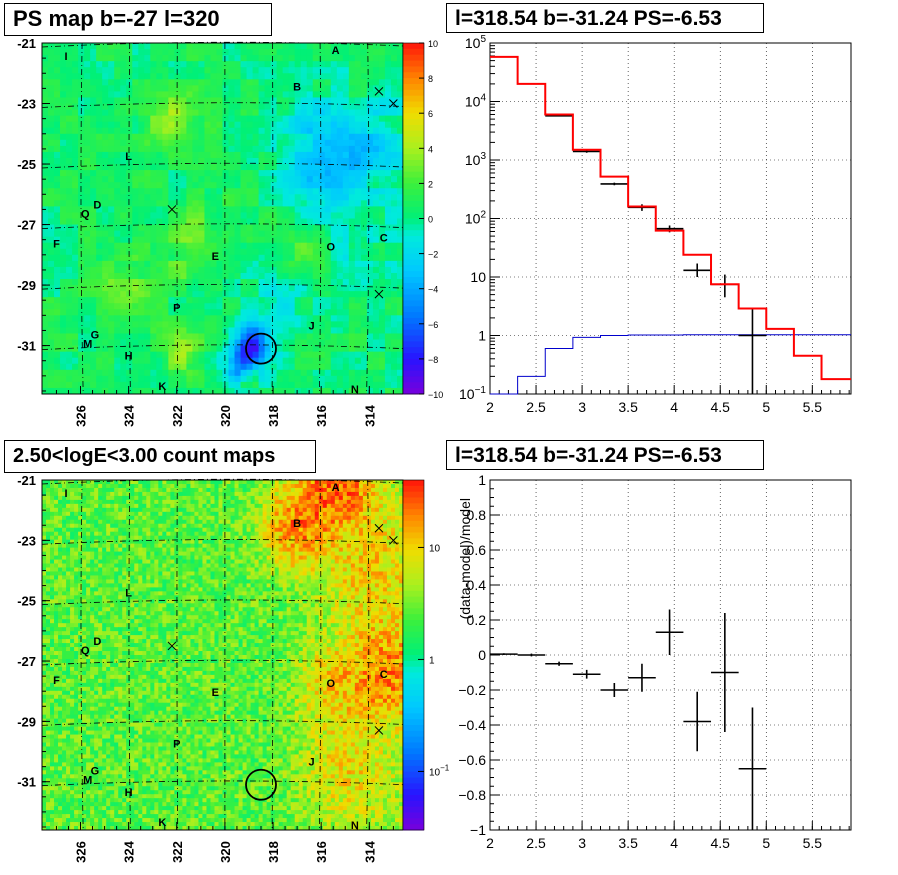 The width and height of the screenshot is (898, 875). I want to click on ps-map-parallel, so click(222, 165).